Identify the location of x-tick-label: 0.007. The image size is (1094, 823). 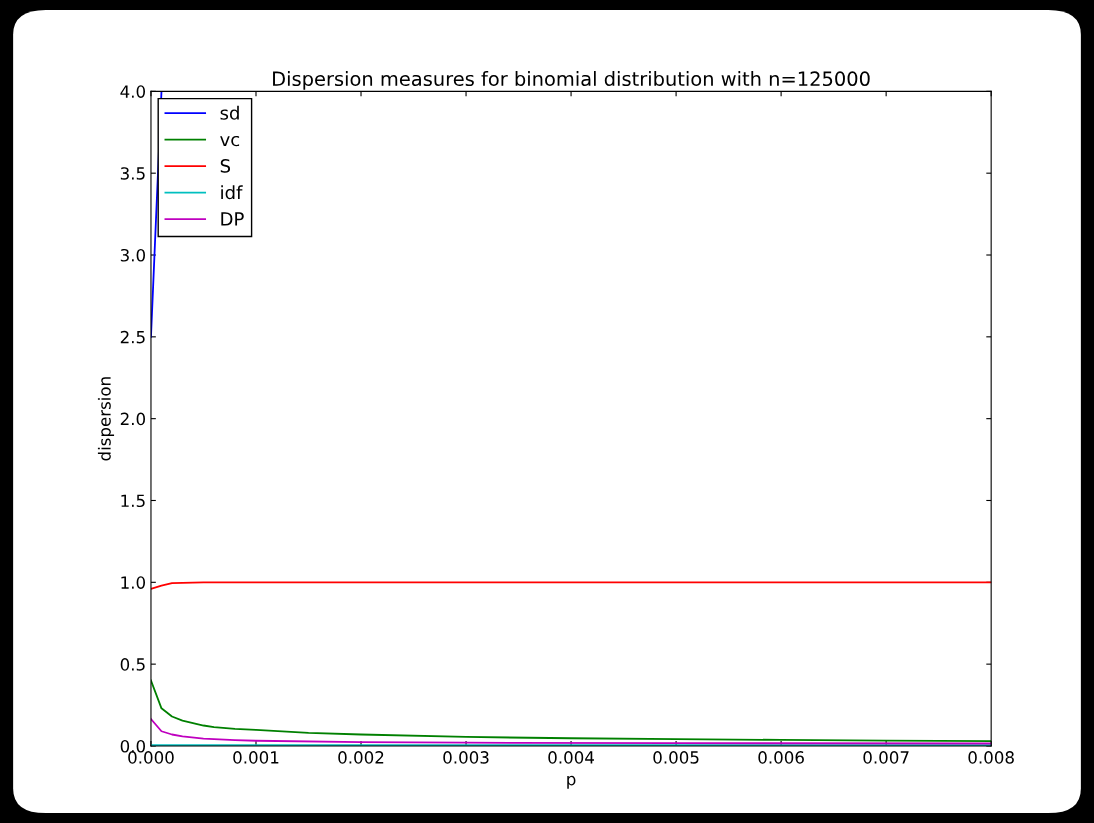
(886, 757).